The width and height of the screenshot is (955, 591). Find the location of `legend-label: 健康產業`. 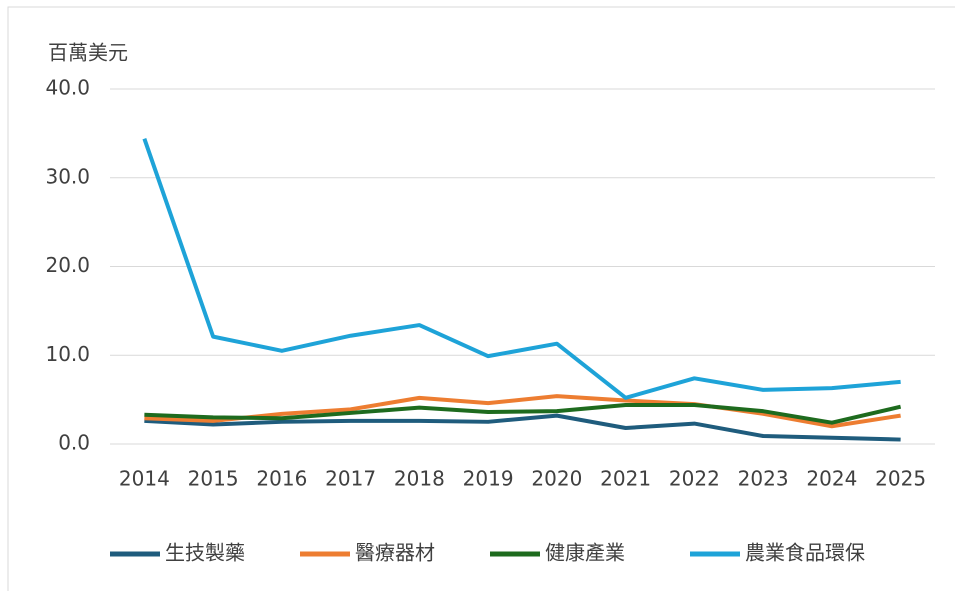

legend-label: 健康產業 is located at coordinates (585, 553).